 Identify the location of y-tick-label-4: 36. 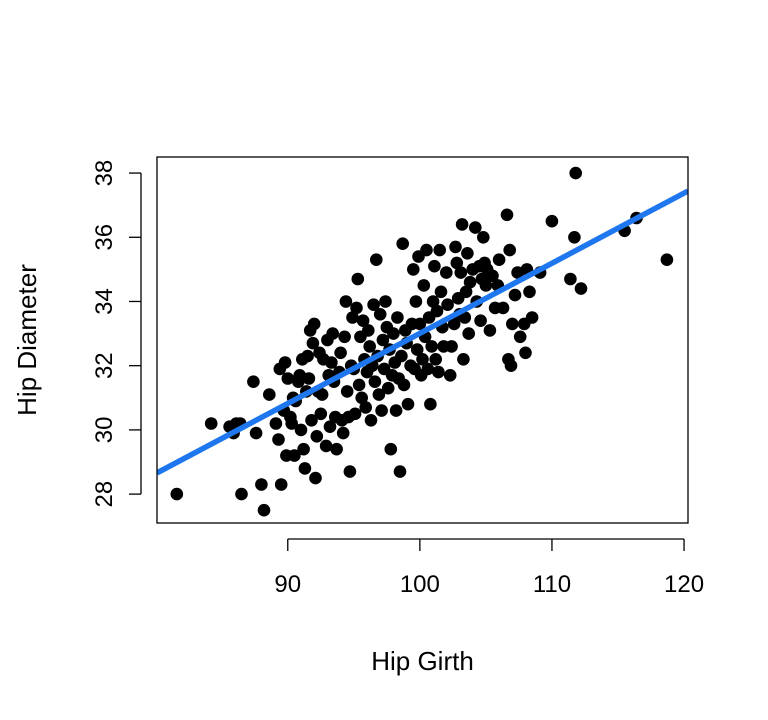
(104, 237).